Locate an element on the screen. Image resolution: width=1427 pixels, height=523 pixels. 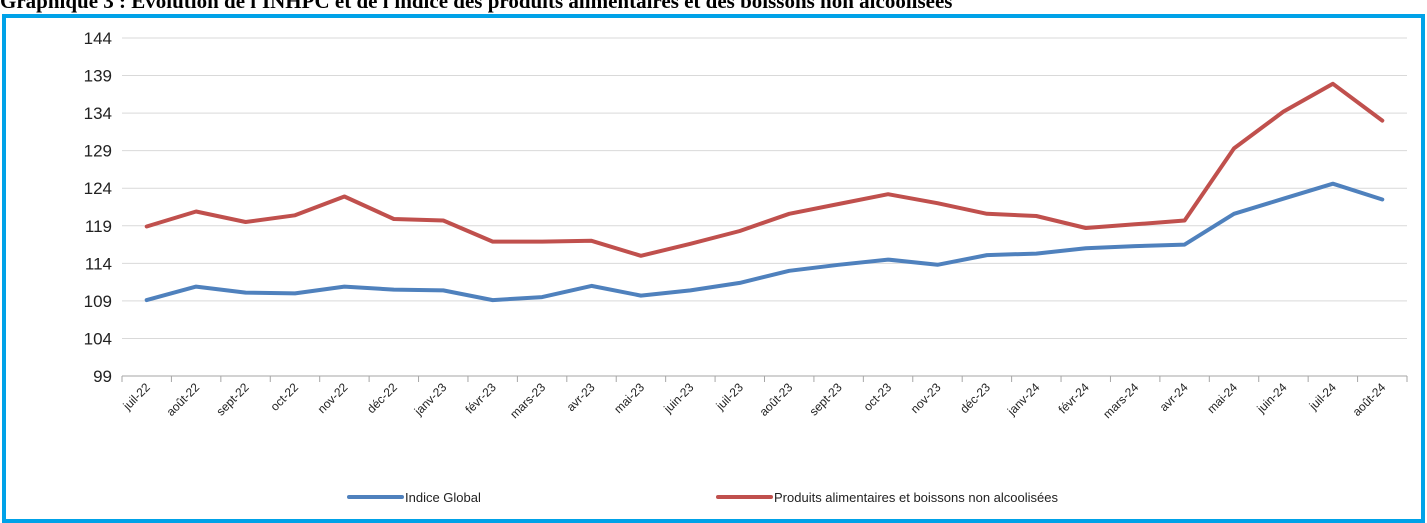
y-tick-label: 124 is located at coordinates (98, 188).